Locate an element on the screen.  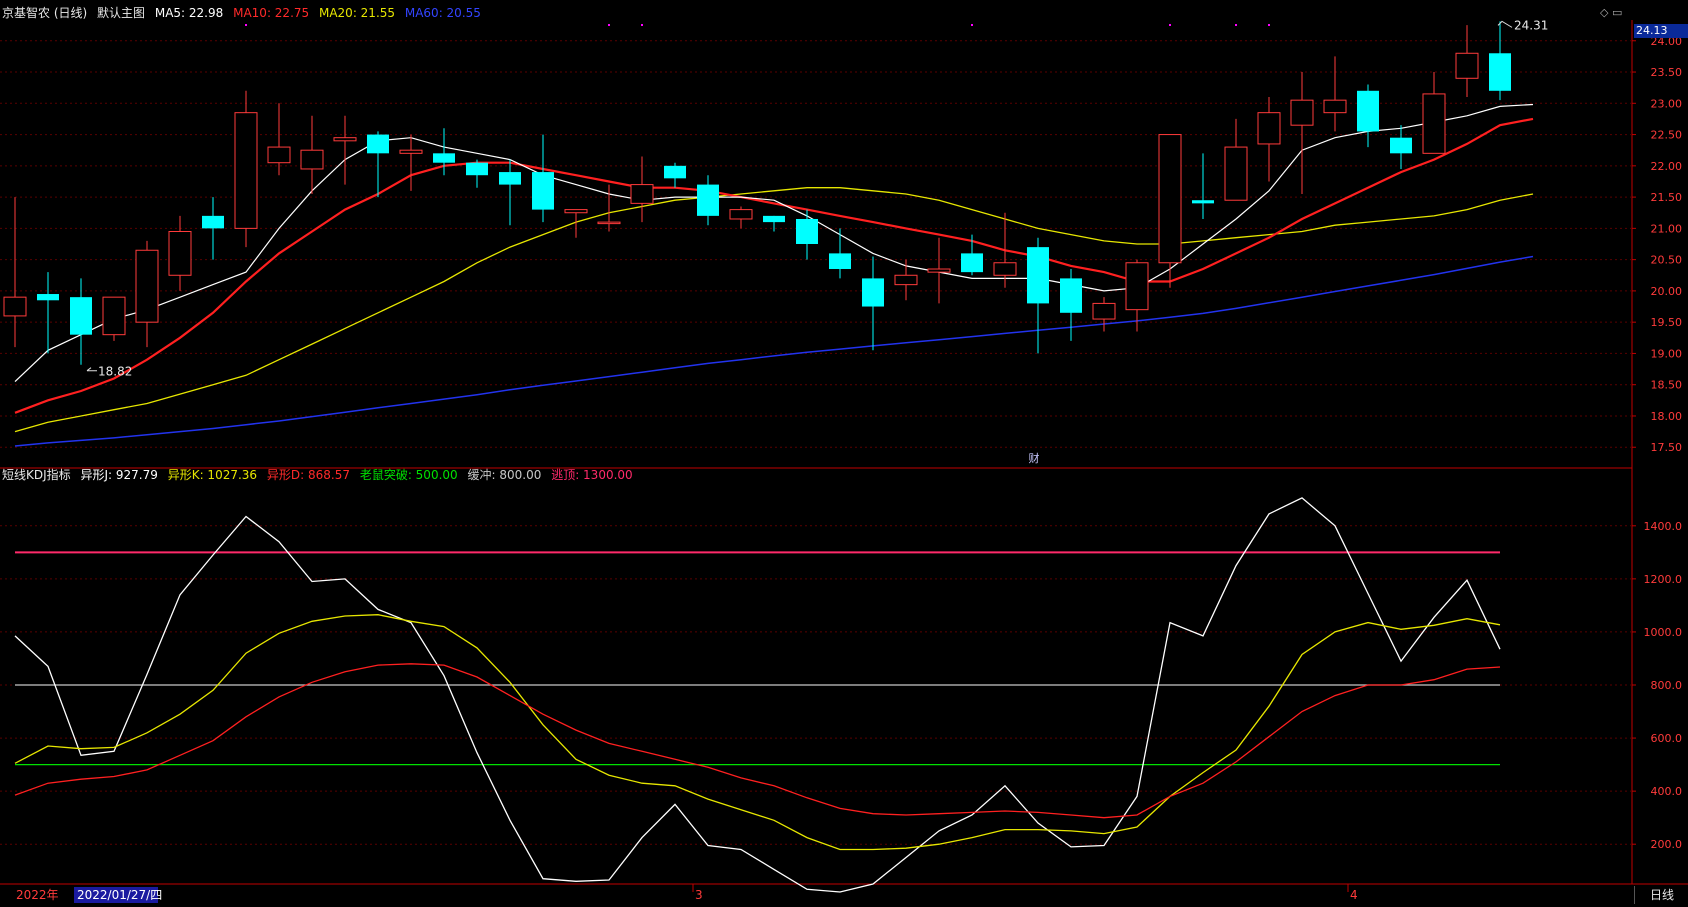
kdj-tick-label: 1200.0 is located at coordinates (1663, 579).